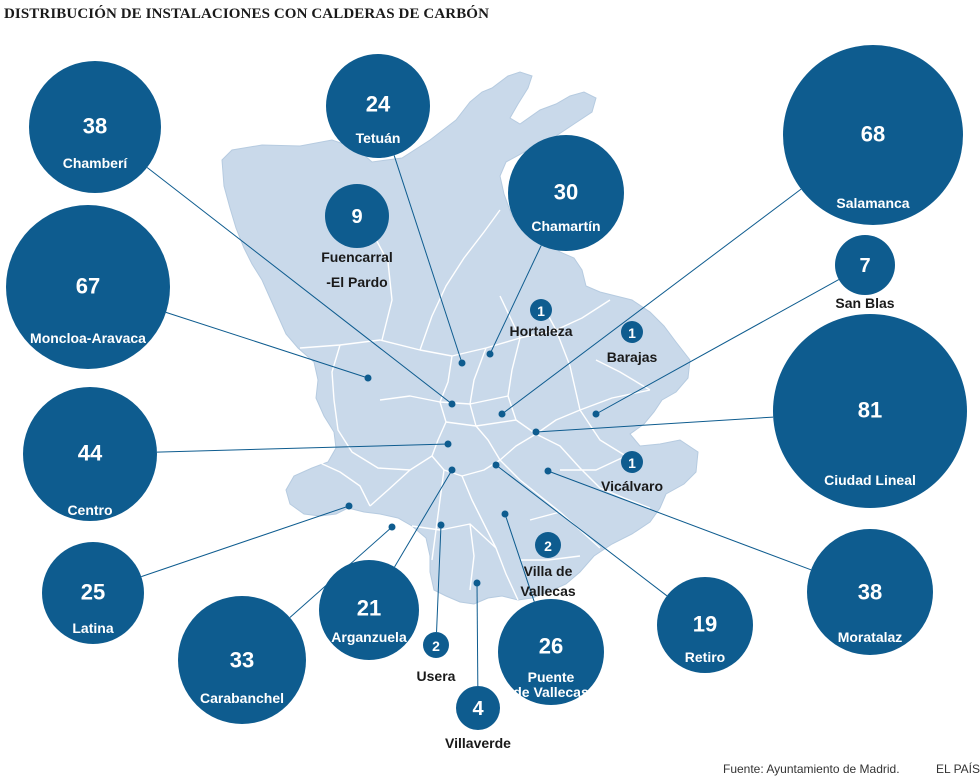  I want to click on district-salamanca: 68 Salamanca, so click(873, 135).